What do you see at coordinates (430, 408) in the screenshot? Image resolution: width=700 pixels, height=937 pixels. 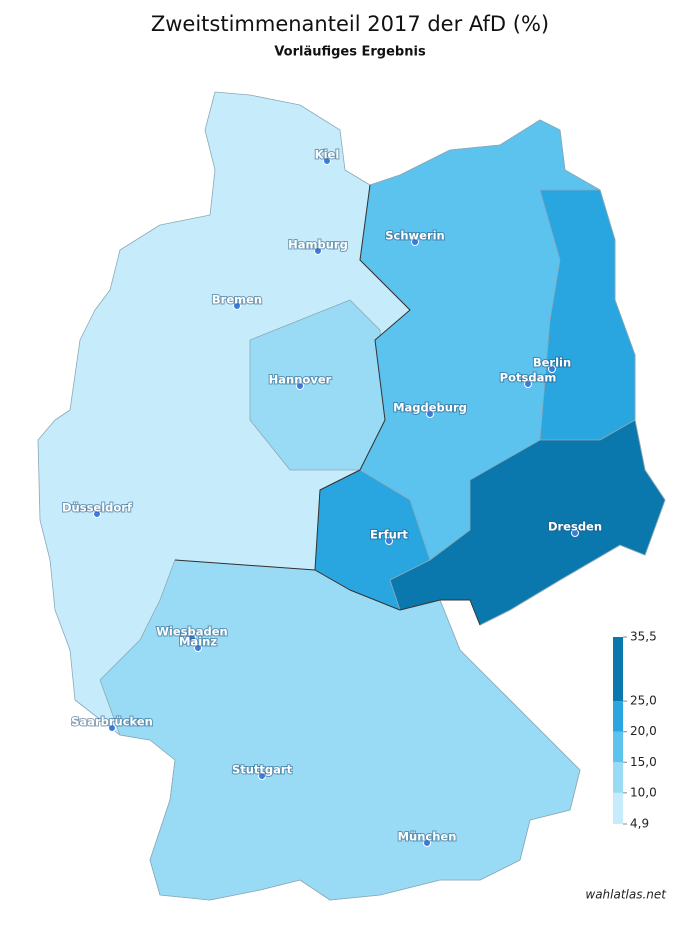 I see `city-label: Magdeburg` at bounding box center [430, 408].